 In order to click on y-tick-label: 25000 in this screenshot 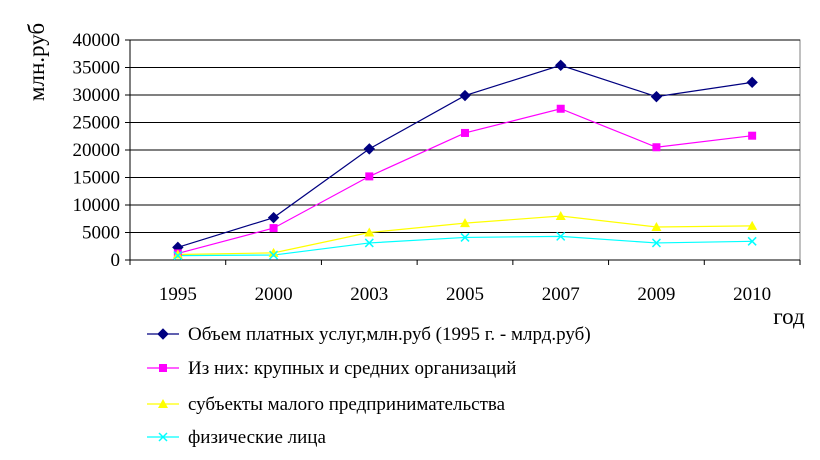, I will do `click(97, 123)`.